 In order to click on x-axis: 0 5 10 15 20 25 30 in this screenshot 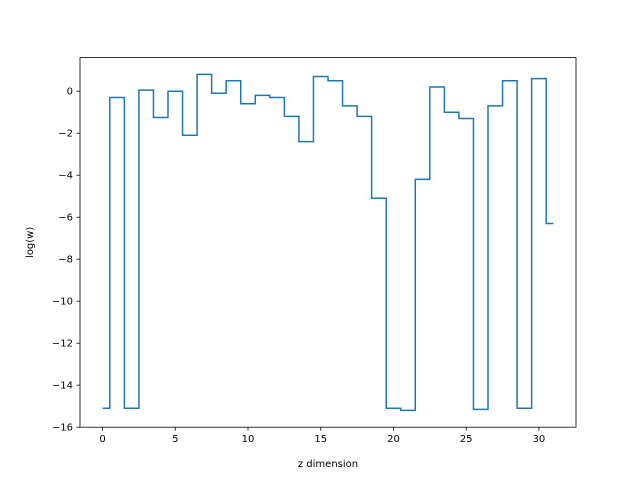, I will do `click(322, 436)`.